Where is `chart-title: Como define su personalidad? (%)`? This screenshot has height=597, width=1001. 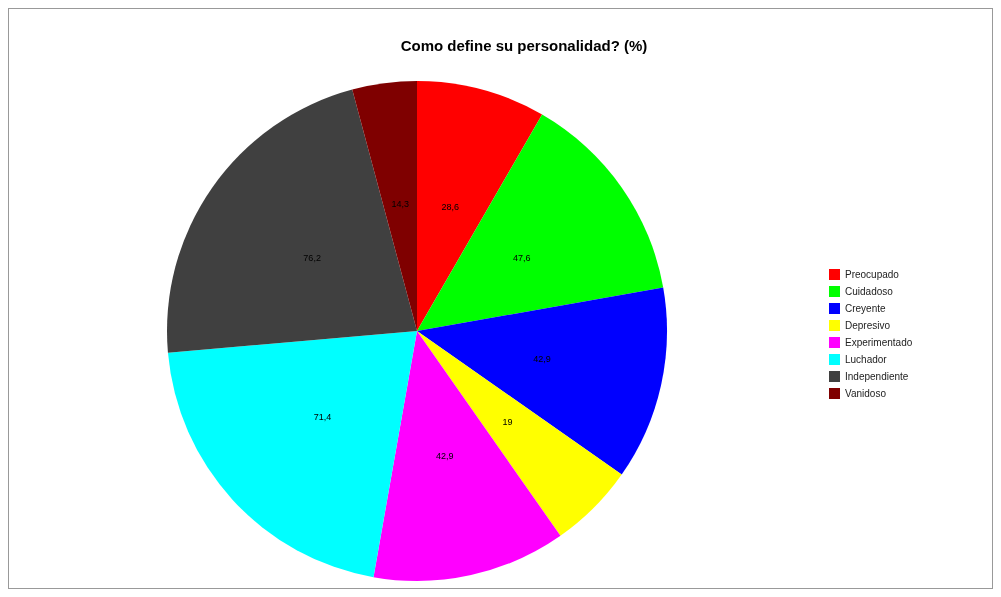 chart-title: Como define su personalidad? (%) is located at coordinates (524, 45).